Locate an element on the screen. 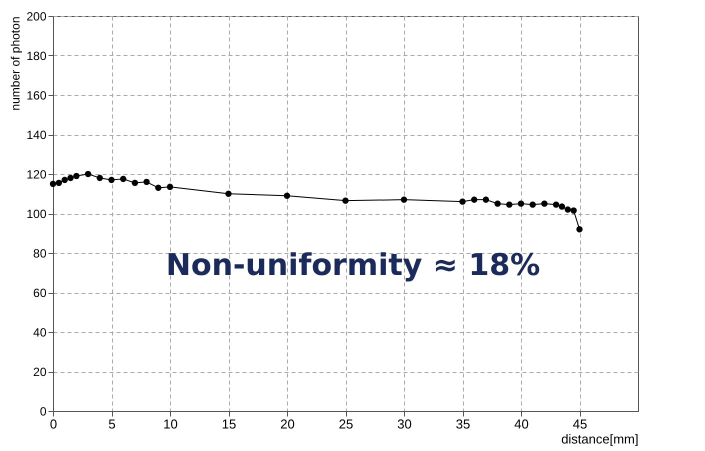 Image resolution: width=705 pixels, height=451 pixels. y-tick-label: 180 is located at coordinates (36, 56).